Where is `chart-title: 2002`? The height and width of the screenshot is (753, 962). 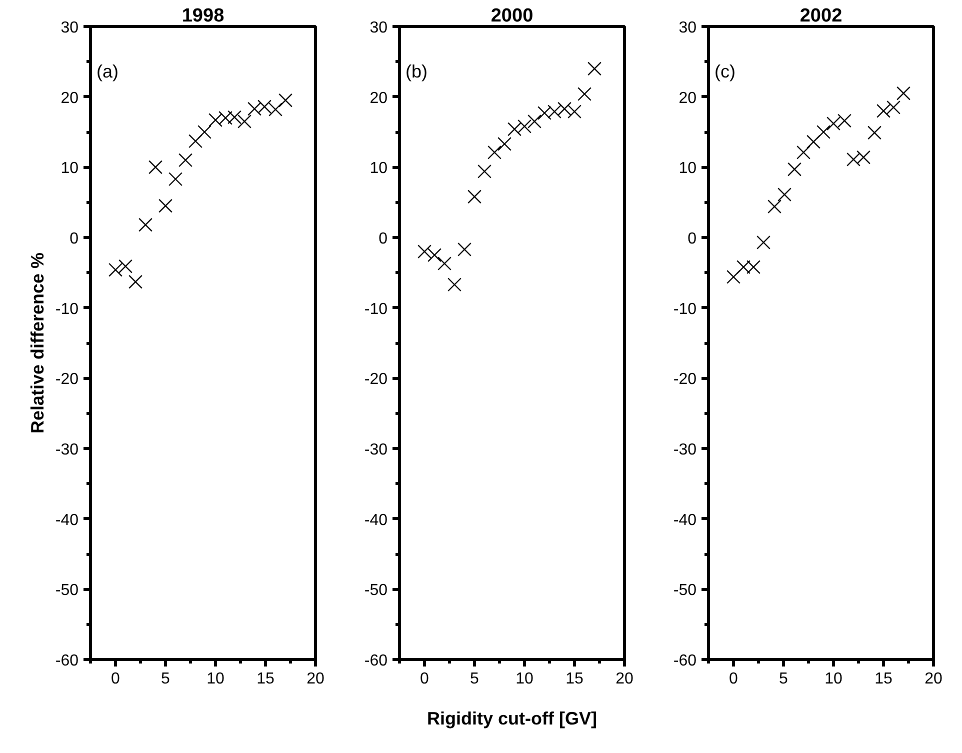 chart-title: 2002 is located at coordinates (821, 16).